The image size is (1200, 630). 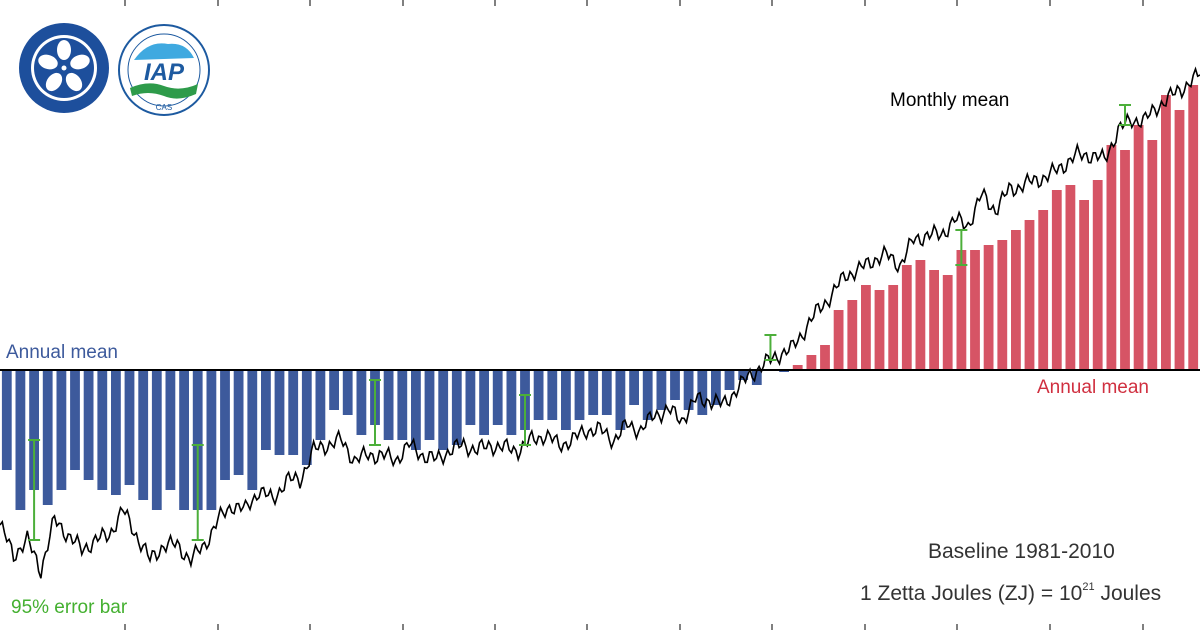 What do you see at coordinates (634, 627) in the screenshot?
I see `bottom-axis-ticks` at bounding box center [634, 627].